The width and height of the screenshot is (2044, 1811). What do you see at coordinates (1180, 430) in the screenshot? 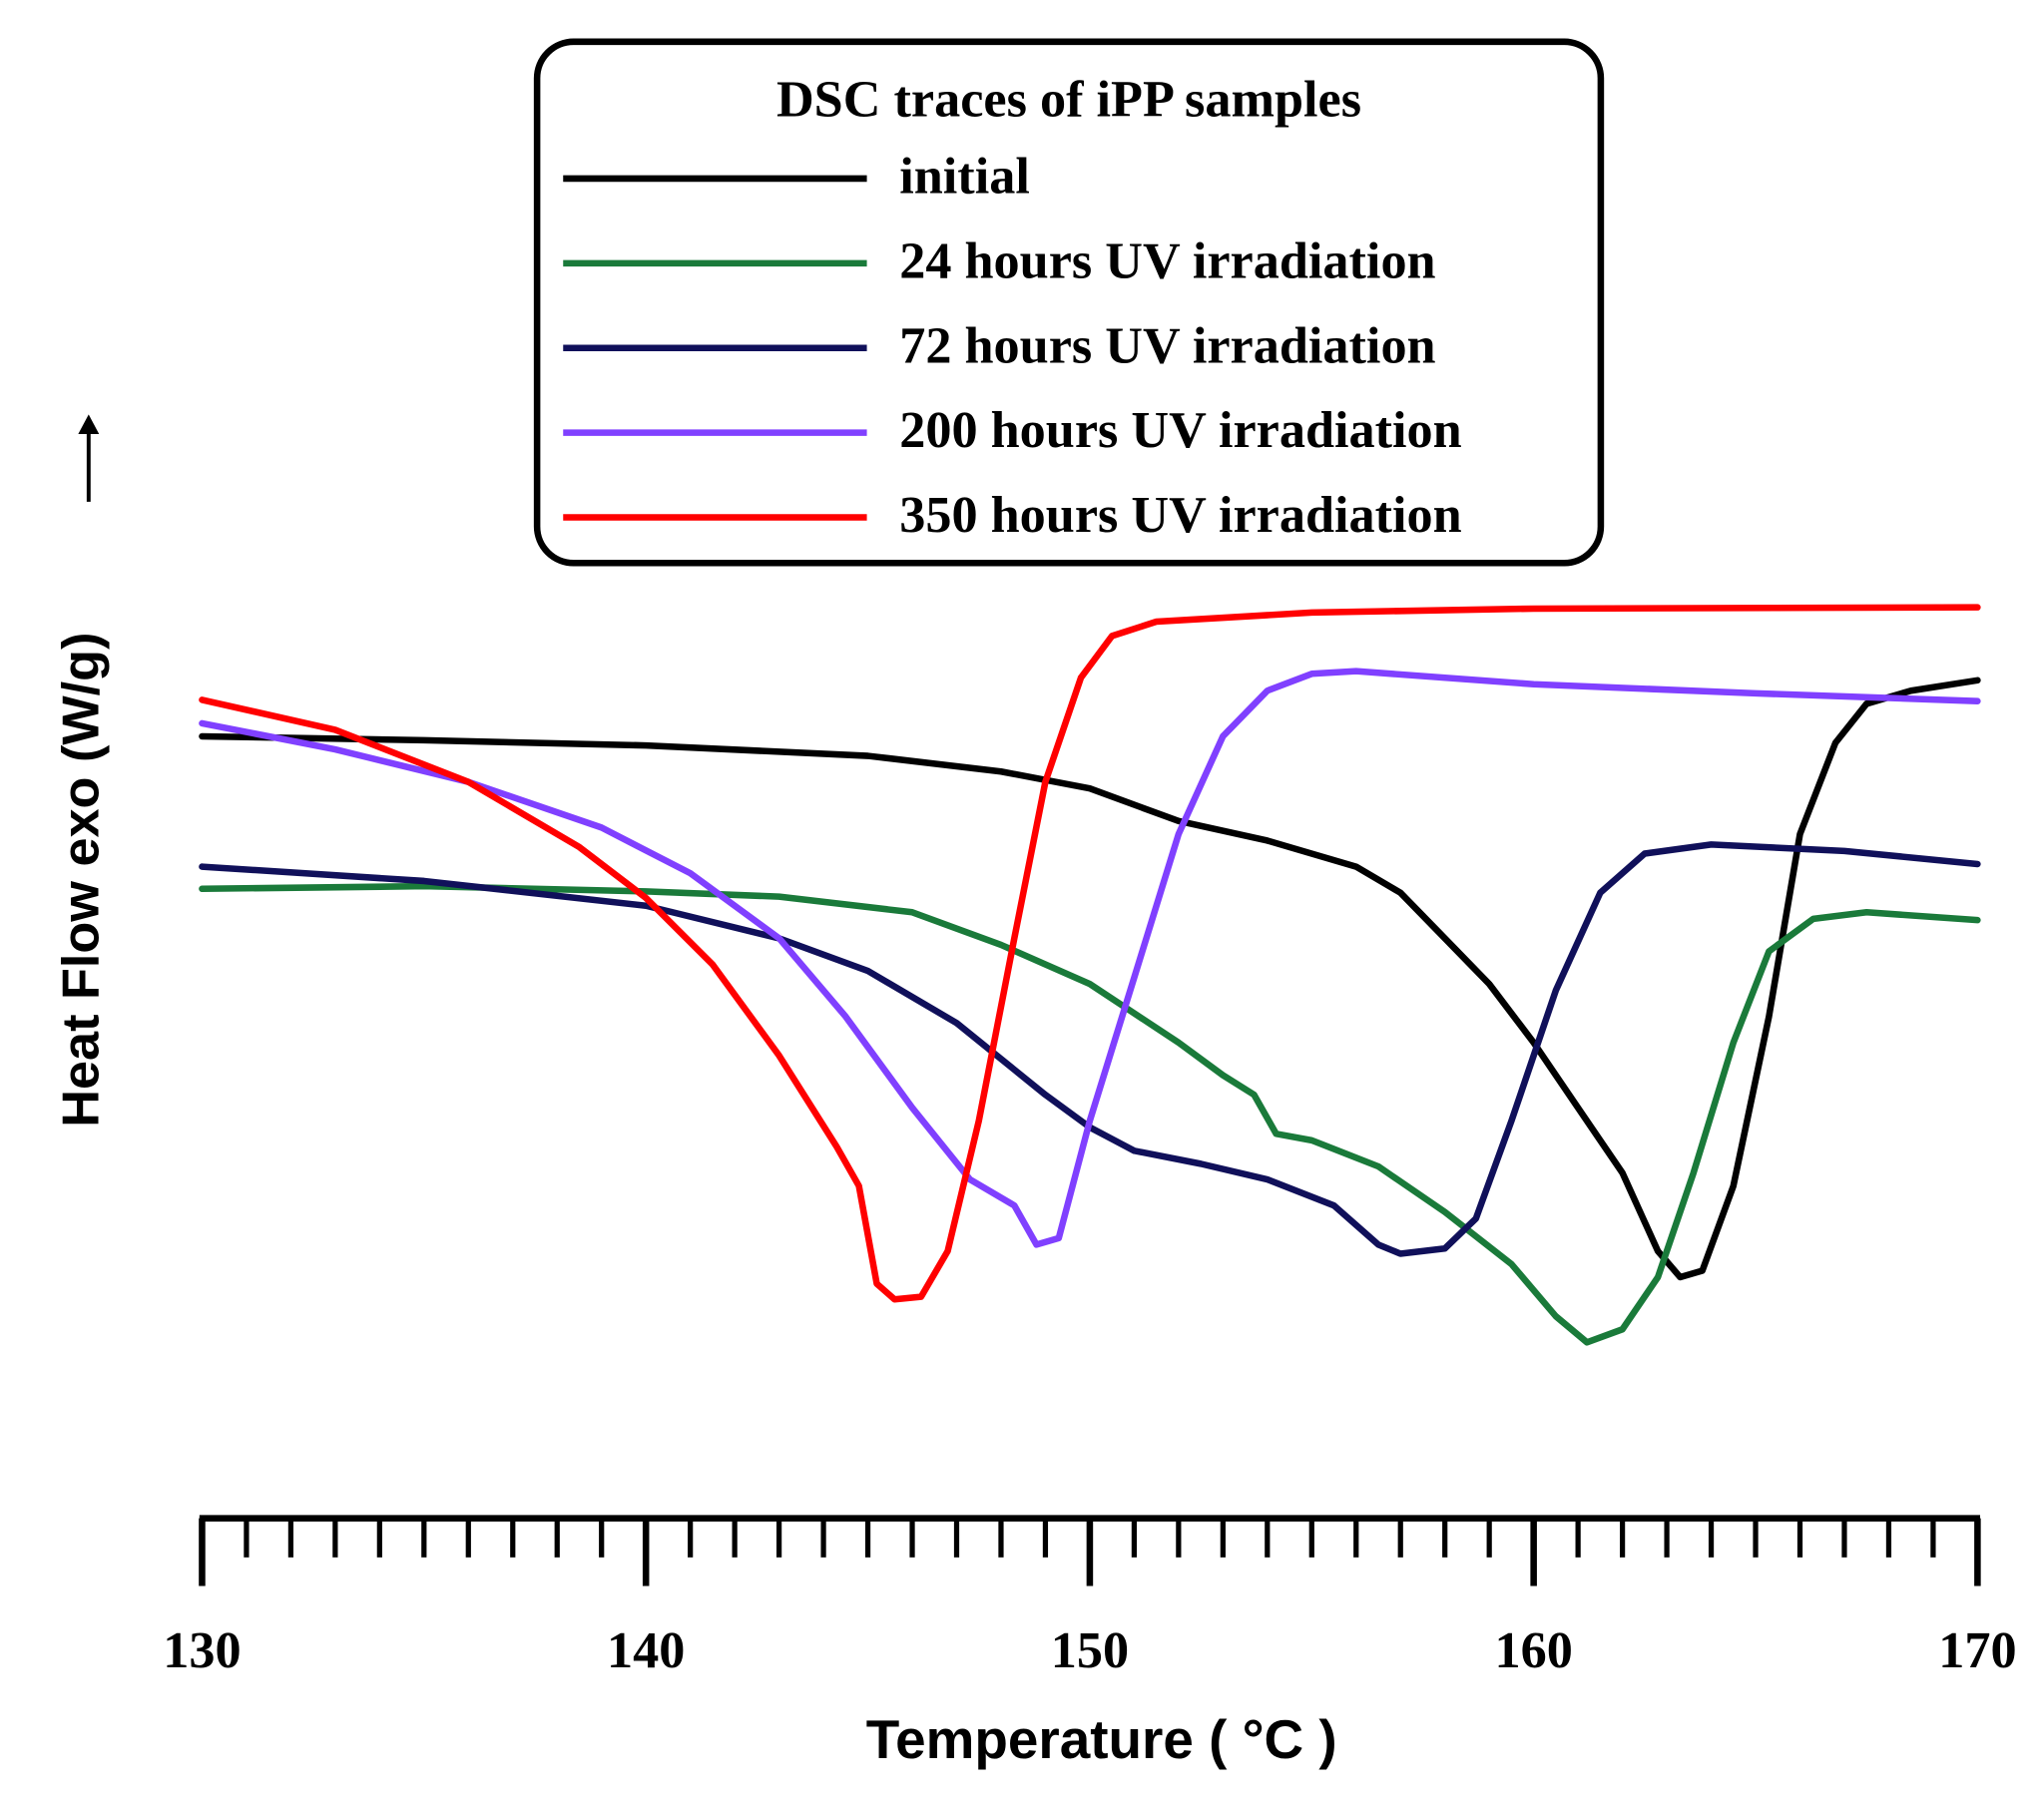
I see `legend-label: 200 hours UV irradiation` at bounding box center [1180, 430].